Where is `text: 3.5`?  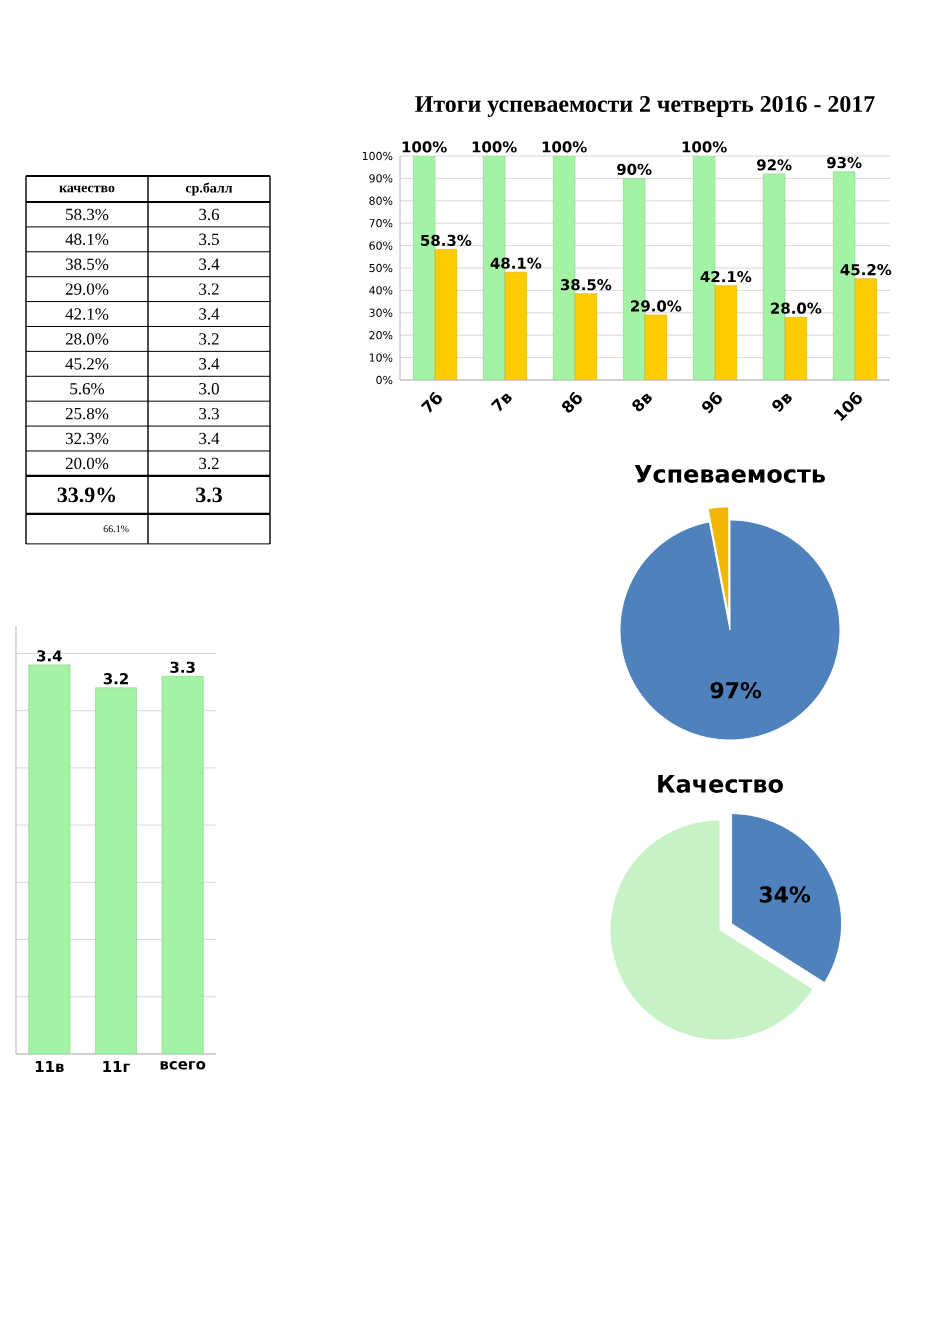 text: 3.5 is located at coordinates (209, 239).